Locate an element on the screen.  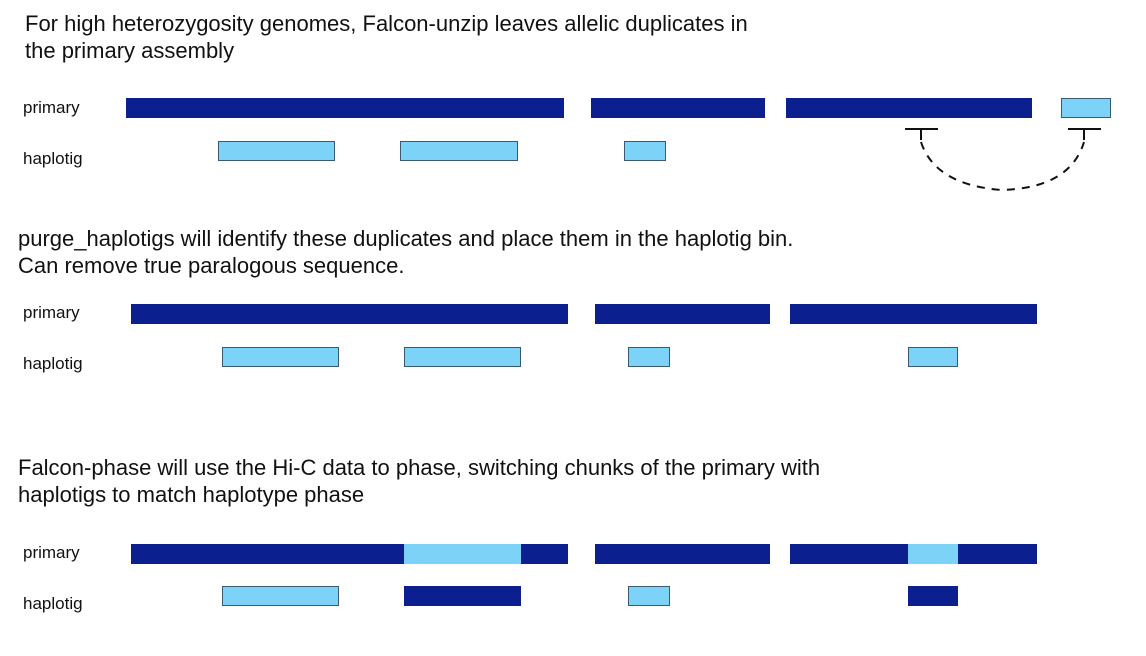
panel-3-haplotig-label: haplotig is located at coordinates (53, 603).